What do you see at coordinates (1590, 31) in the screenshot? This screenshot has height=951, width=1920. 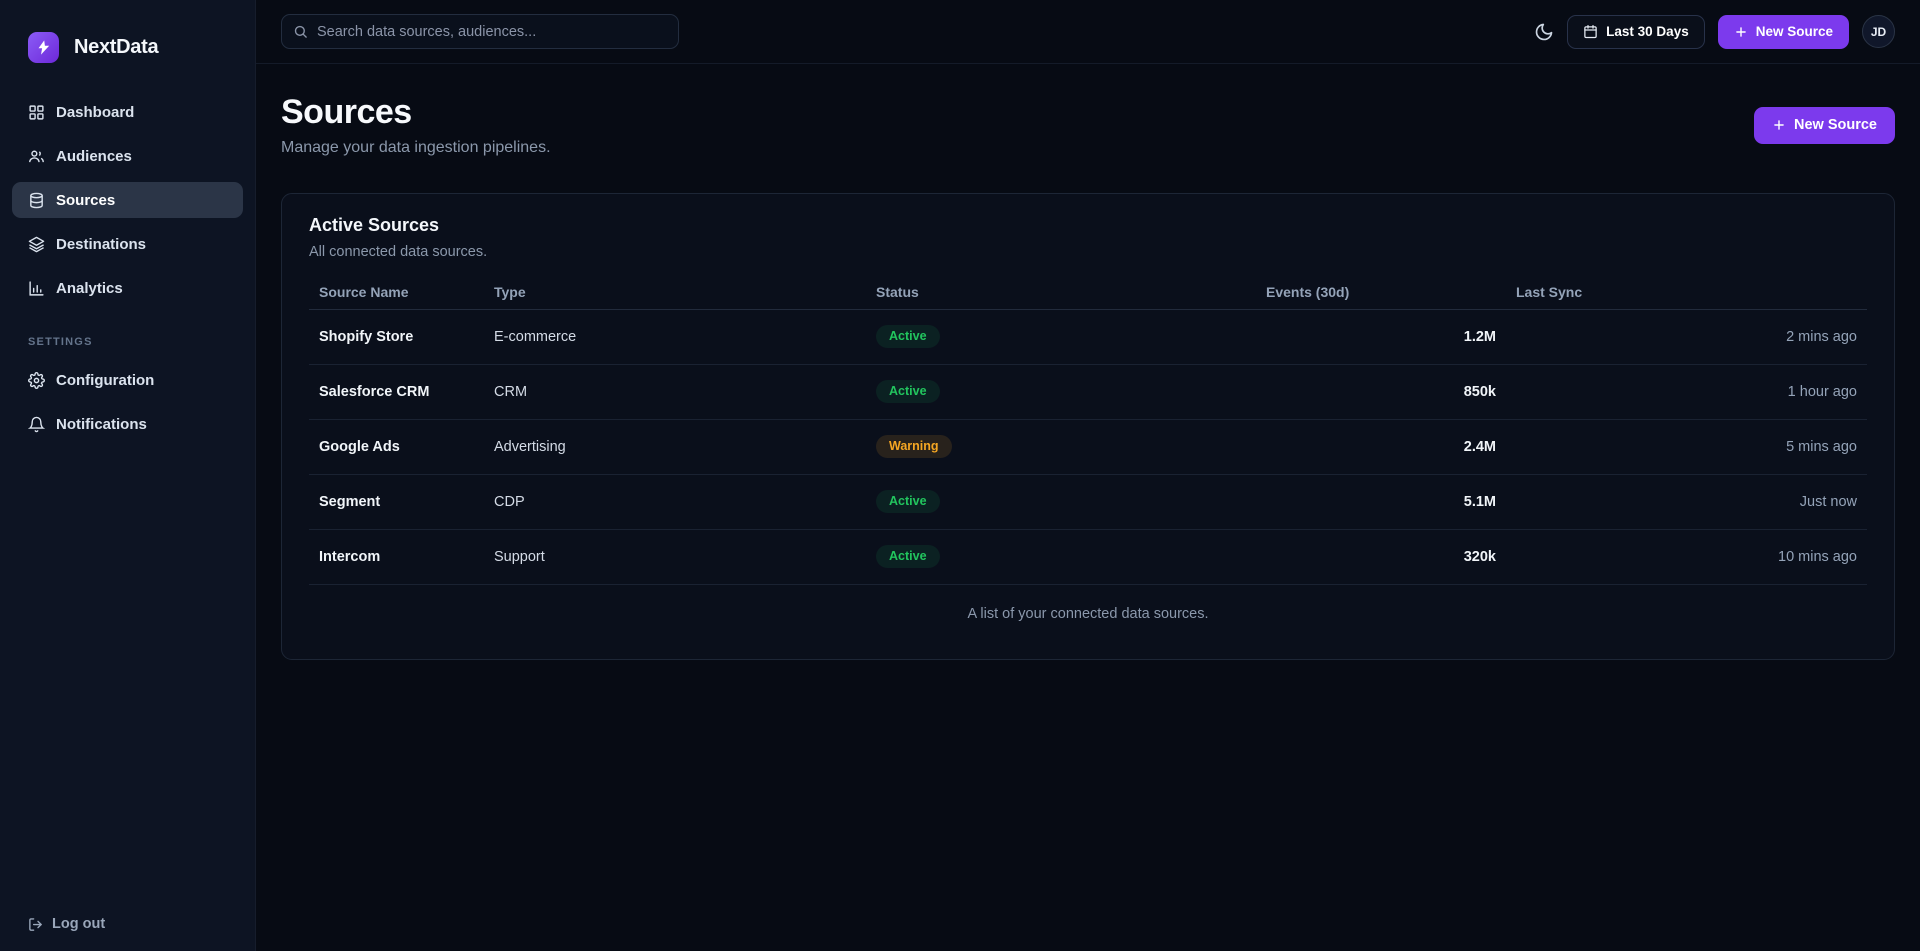 I see `calendar-icon` at bounding box center [1590, 31].